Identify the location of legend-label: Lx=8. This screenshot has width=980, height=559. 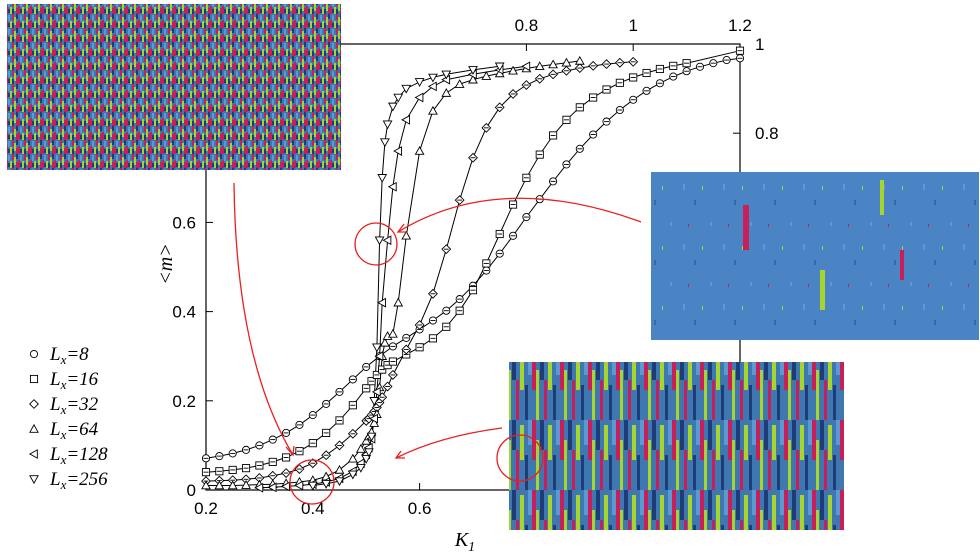
(69, 355).